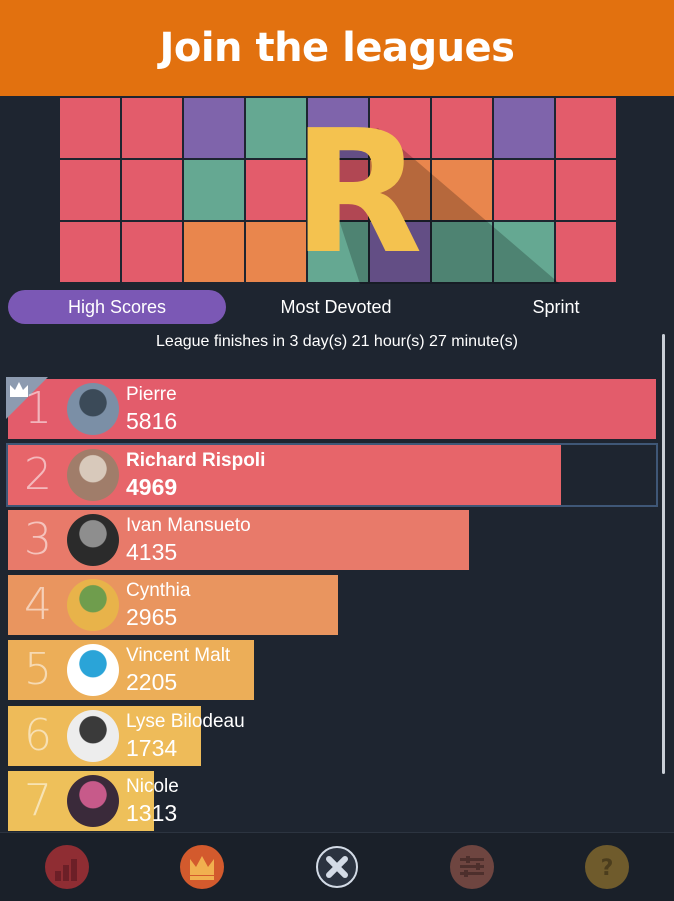 The width and height of the screenshot is (674, 901). Describe the element at coordinates (663, 554) in the screenshot. I see `scrollbar` at that location.